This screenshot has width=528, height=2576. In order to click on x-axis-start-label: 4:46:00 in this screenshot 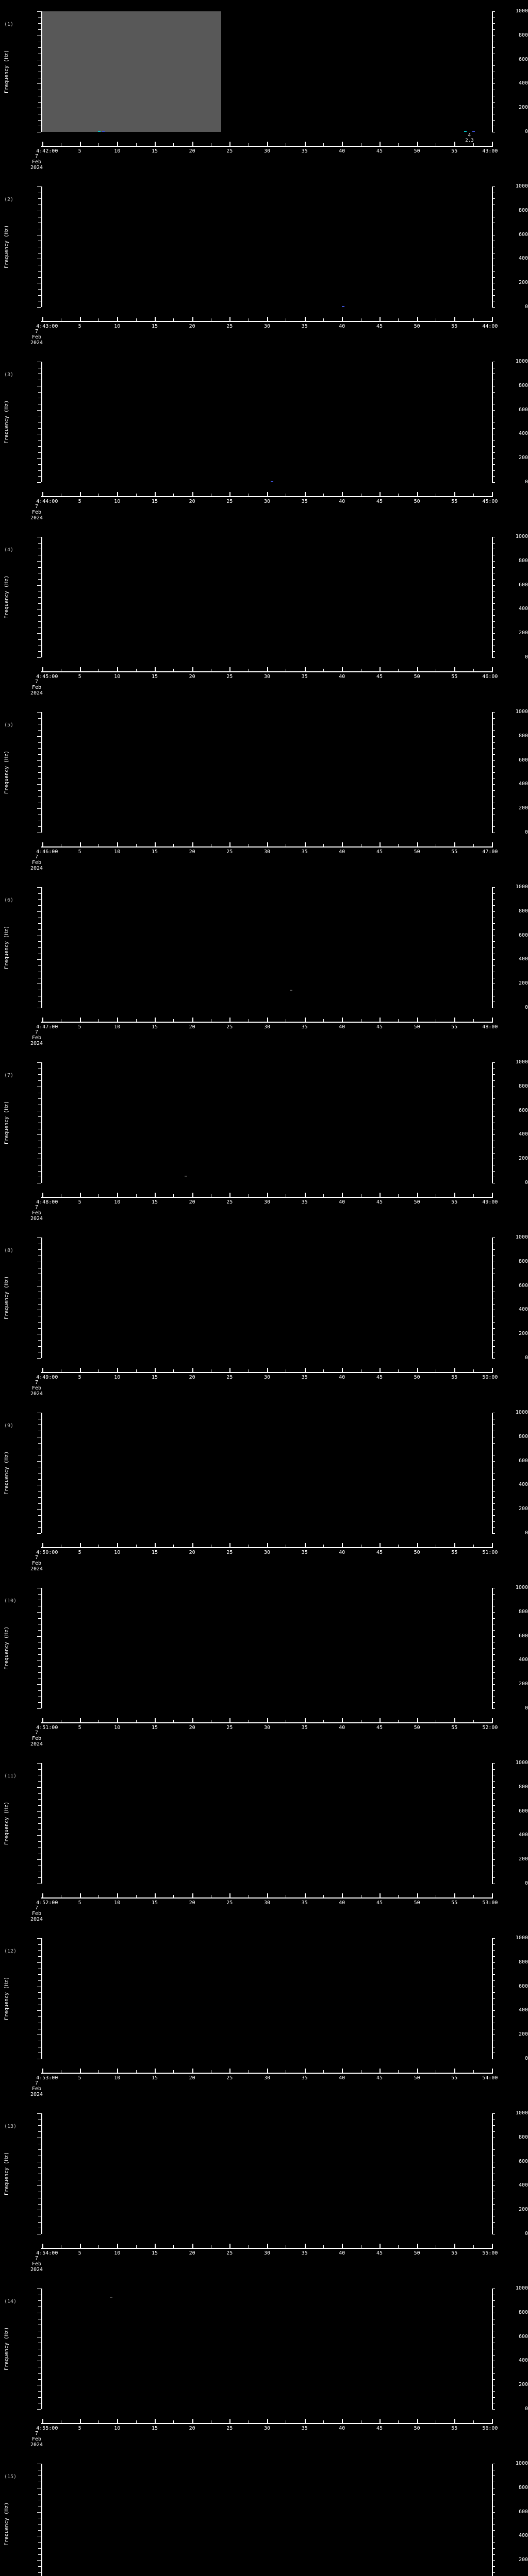, I will do `click(47, 852)`.